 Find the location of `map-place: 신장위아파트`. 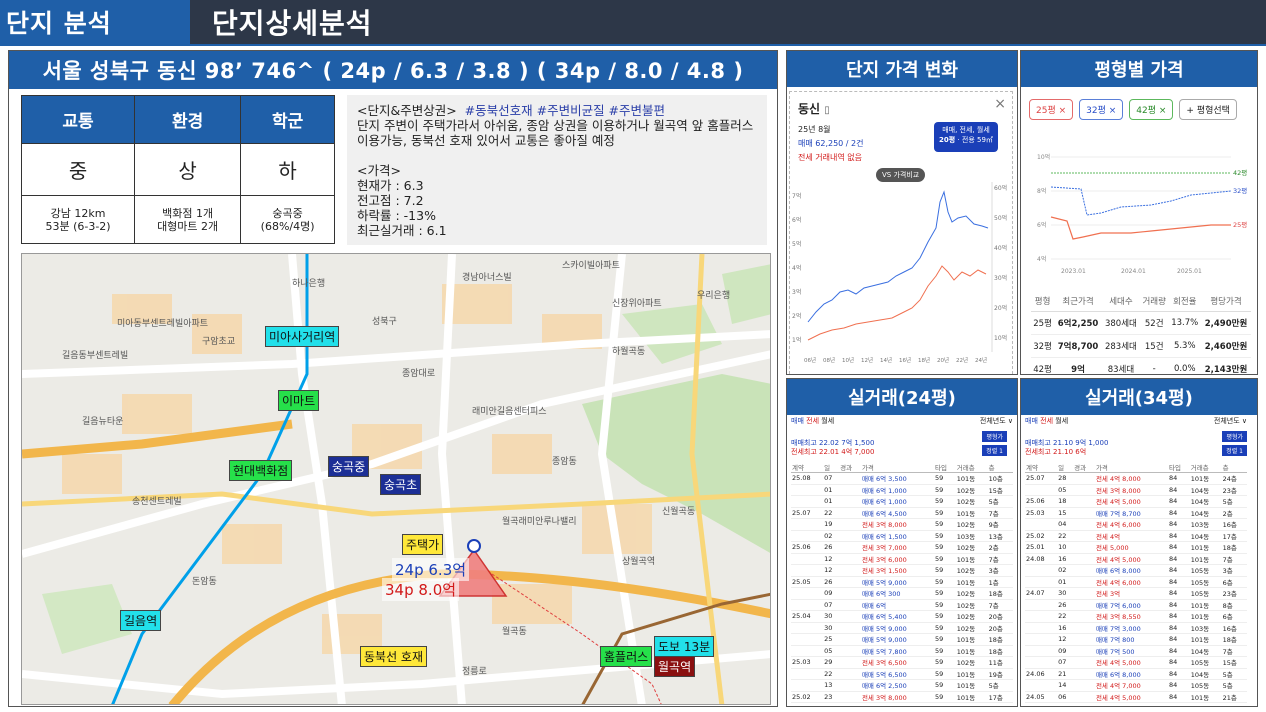

map-place: 신장위아파트 is located at coordinates (637, 304).